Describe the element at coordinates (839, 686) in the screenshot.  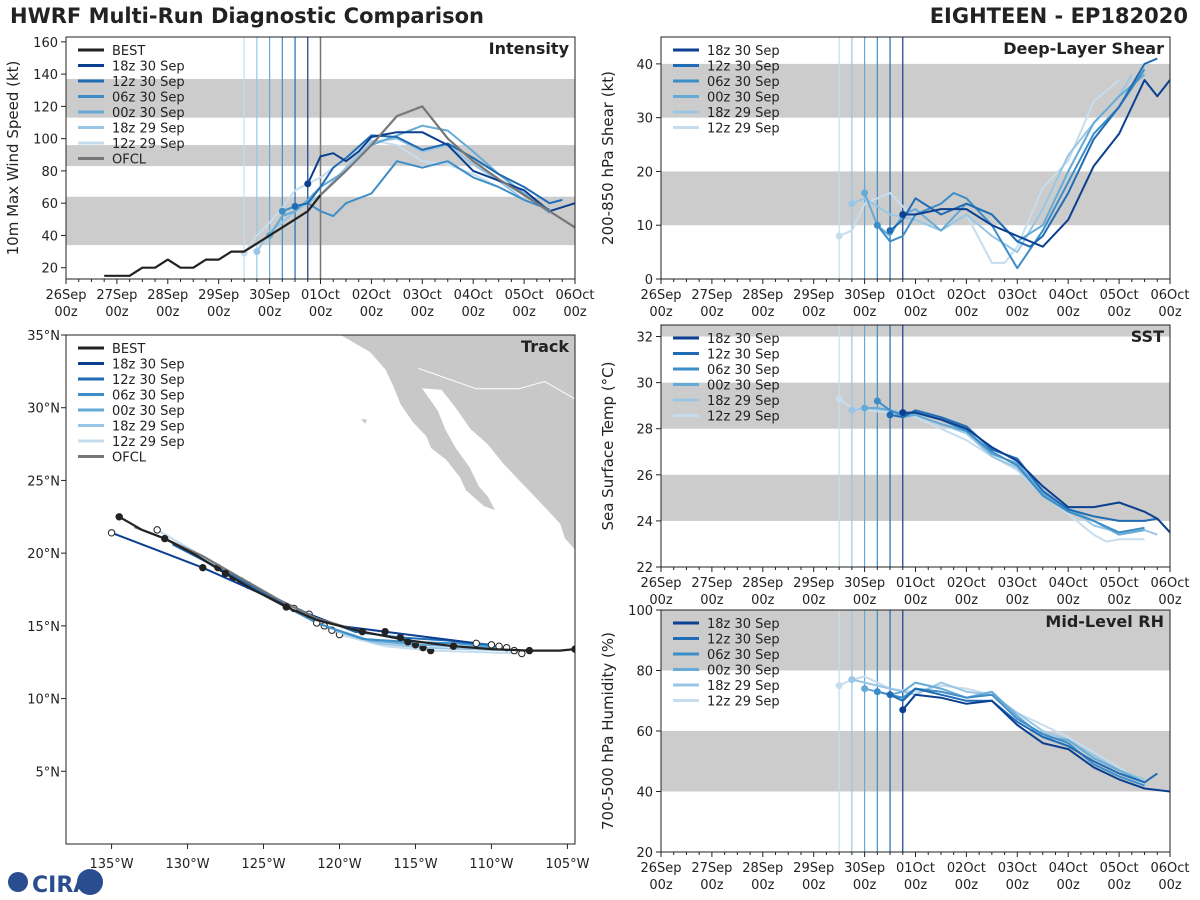
I see `init-marker-12z-29-sep` at that location.